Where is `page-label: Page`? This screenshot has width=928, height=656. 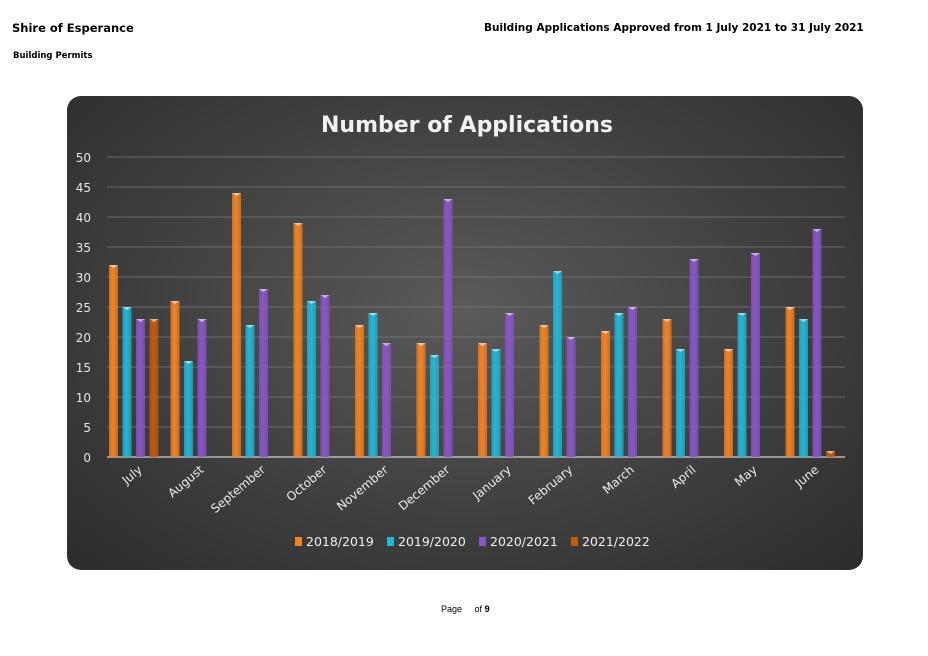
page-label: Page is located at coordinates (452, 609).